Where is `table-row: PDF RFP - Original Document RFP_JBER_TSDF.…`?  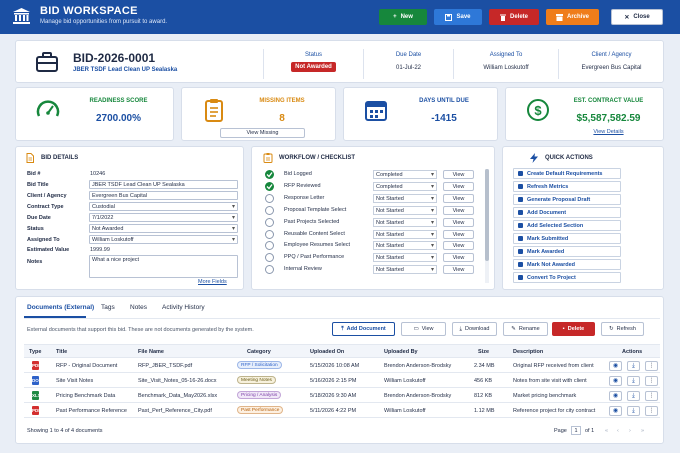
table-row: PDF RFP - Original Document RFP_JBER_TSDF.… is located at coordinates (342, 366).